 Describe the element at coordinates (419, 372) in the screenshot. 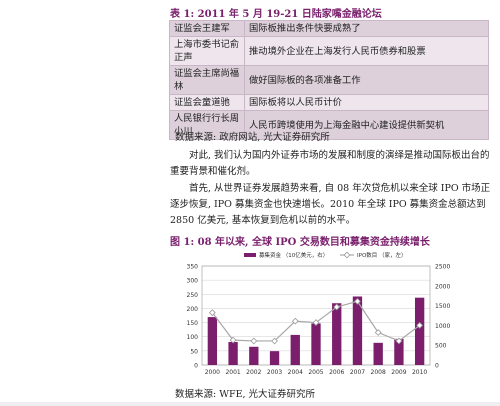

I see `x-tick-label: 2010` at that location.